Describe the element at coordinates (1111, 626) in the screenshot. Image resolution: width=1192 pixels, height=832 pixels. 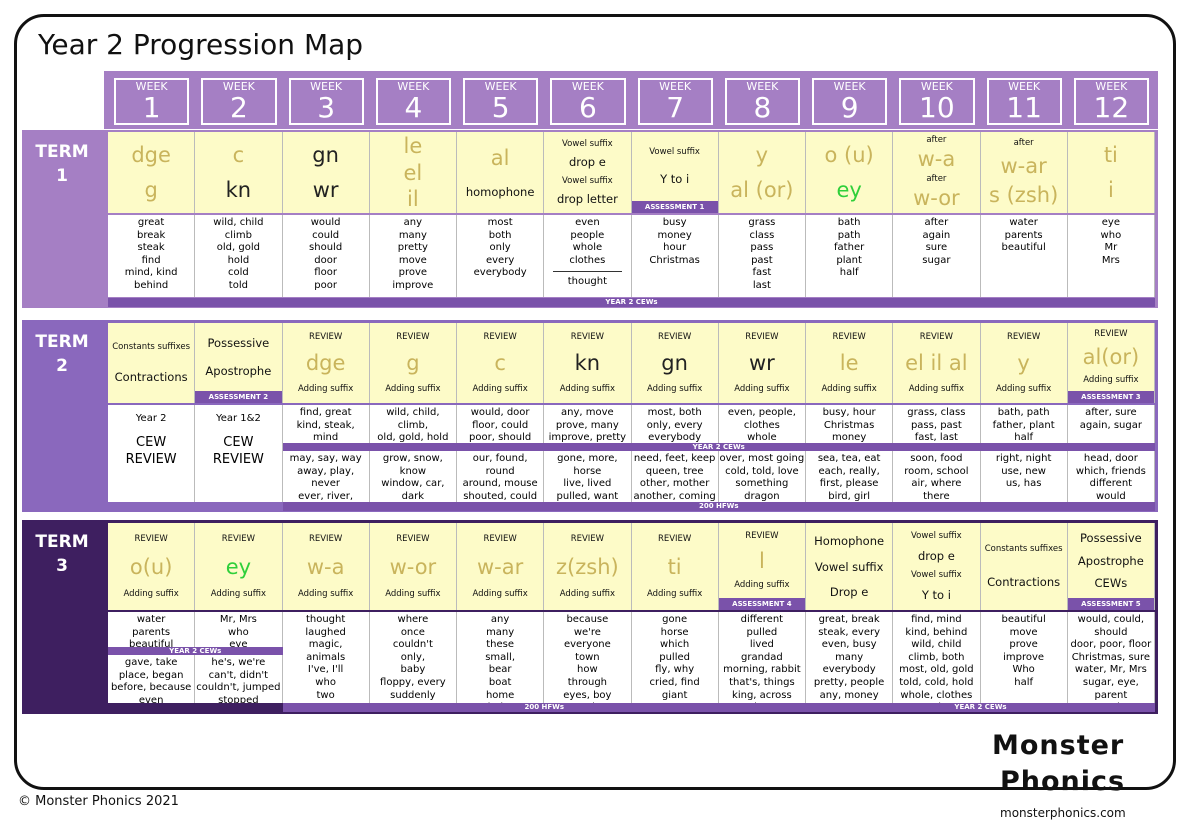
I see `word: would, could, should` at that location.